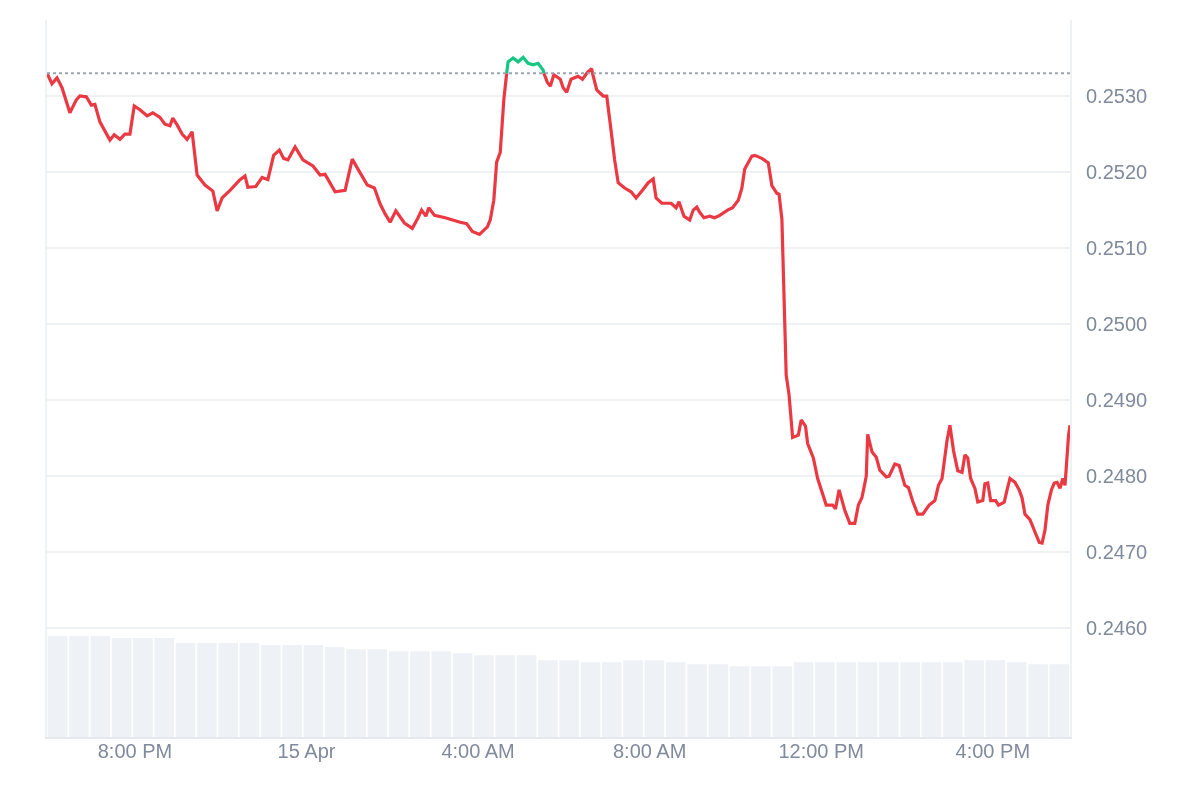 The image size is (1200, 800). I want to click on x-tick-label: 15 Apr, so click(306, 751).